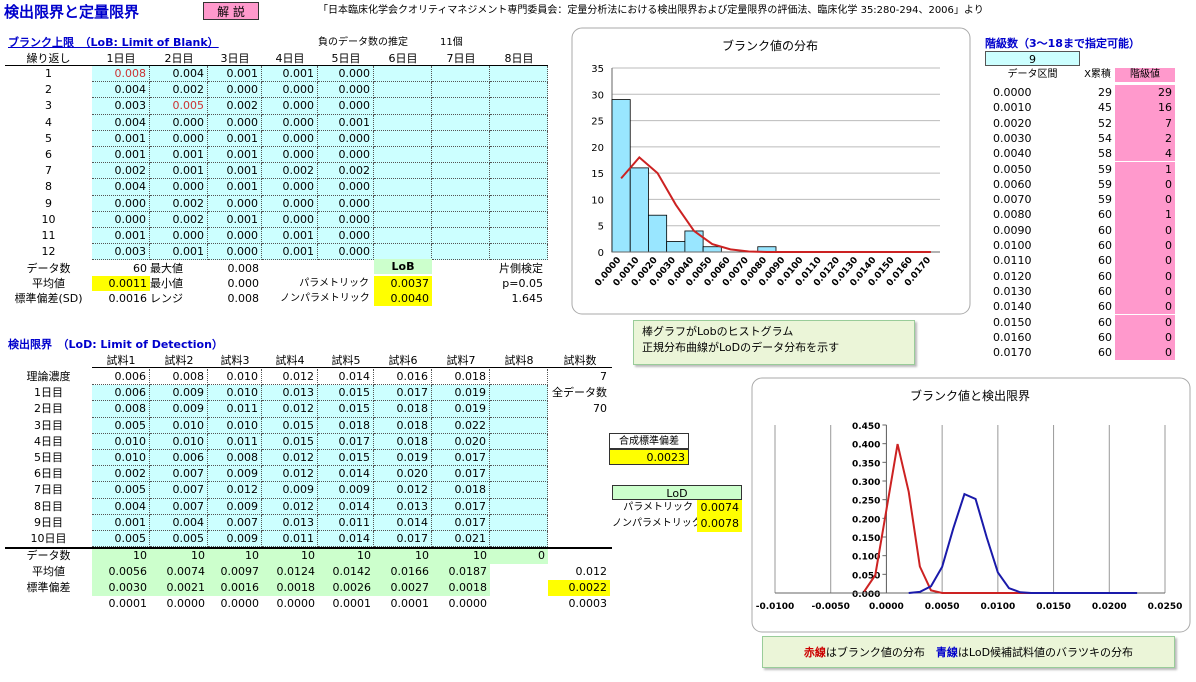 The image size is (1196, 682). Describe the element at coordinates (240, 603) in the screenshot. I see `stat-value: 0.0000` at that location.